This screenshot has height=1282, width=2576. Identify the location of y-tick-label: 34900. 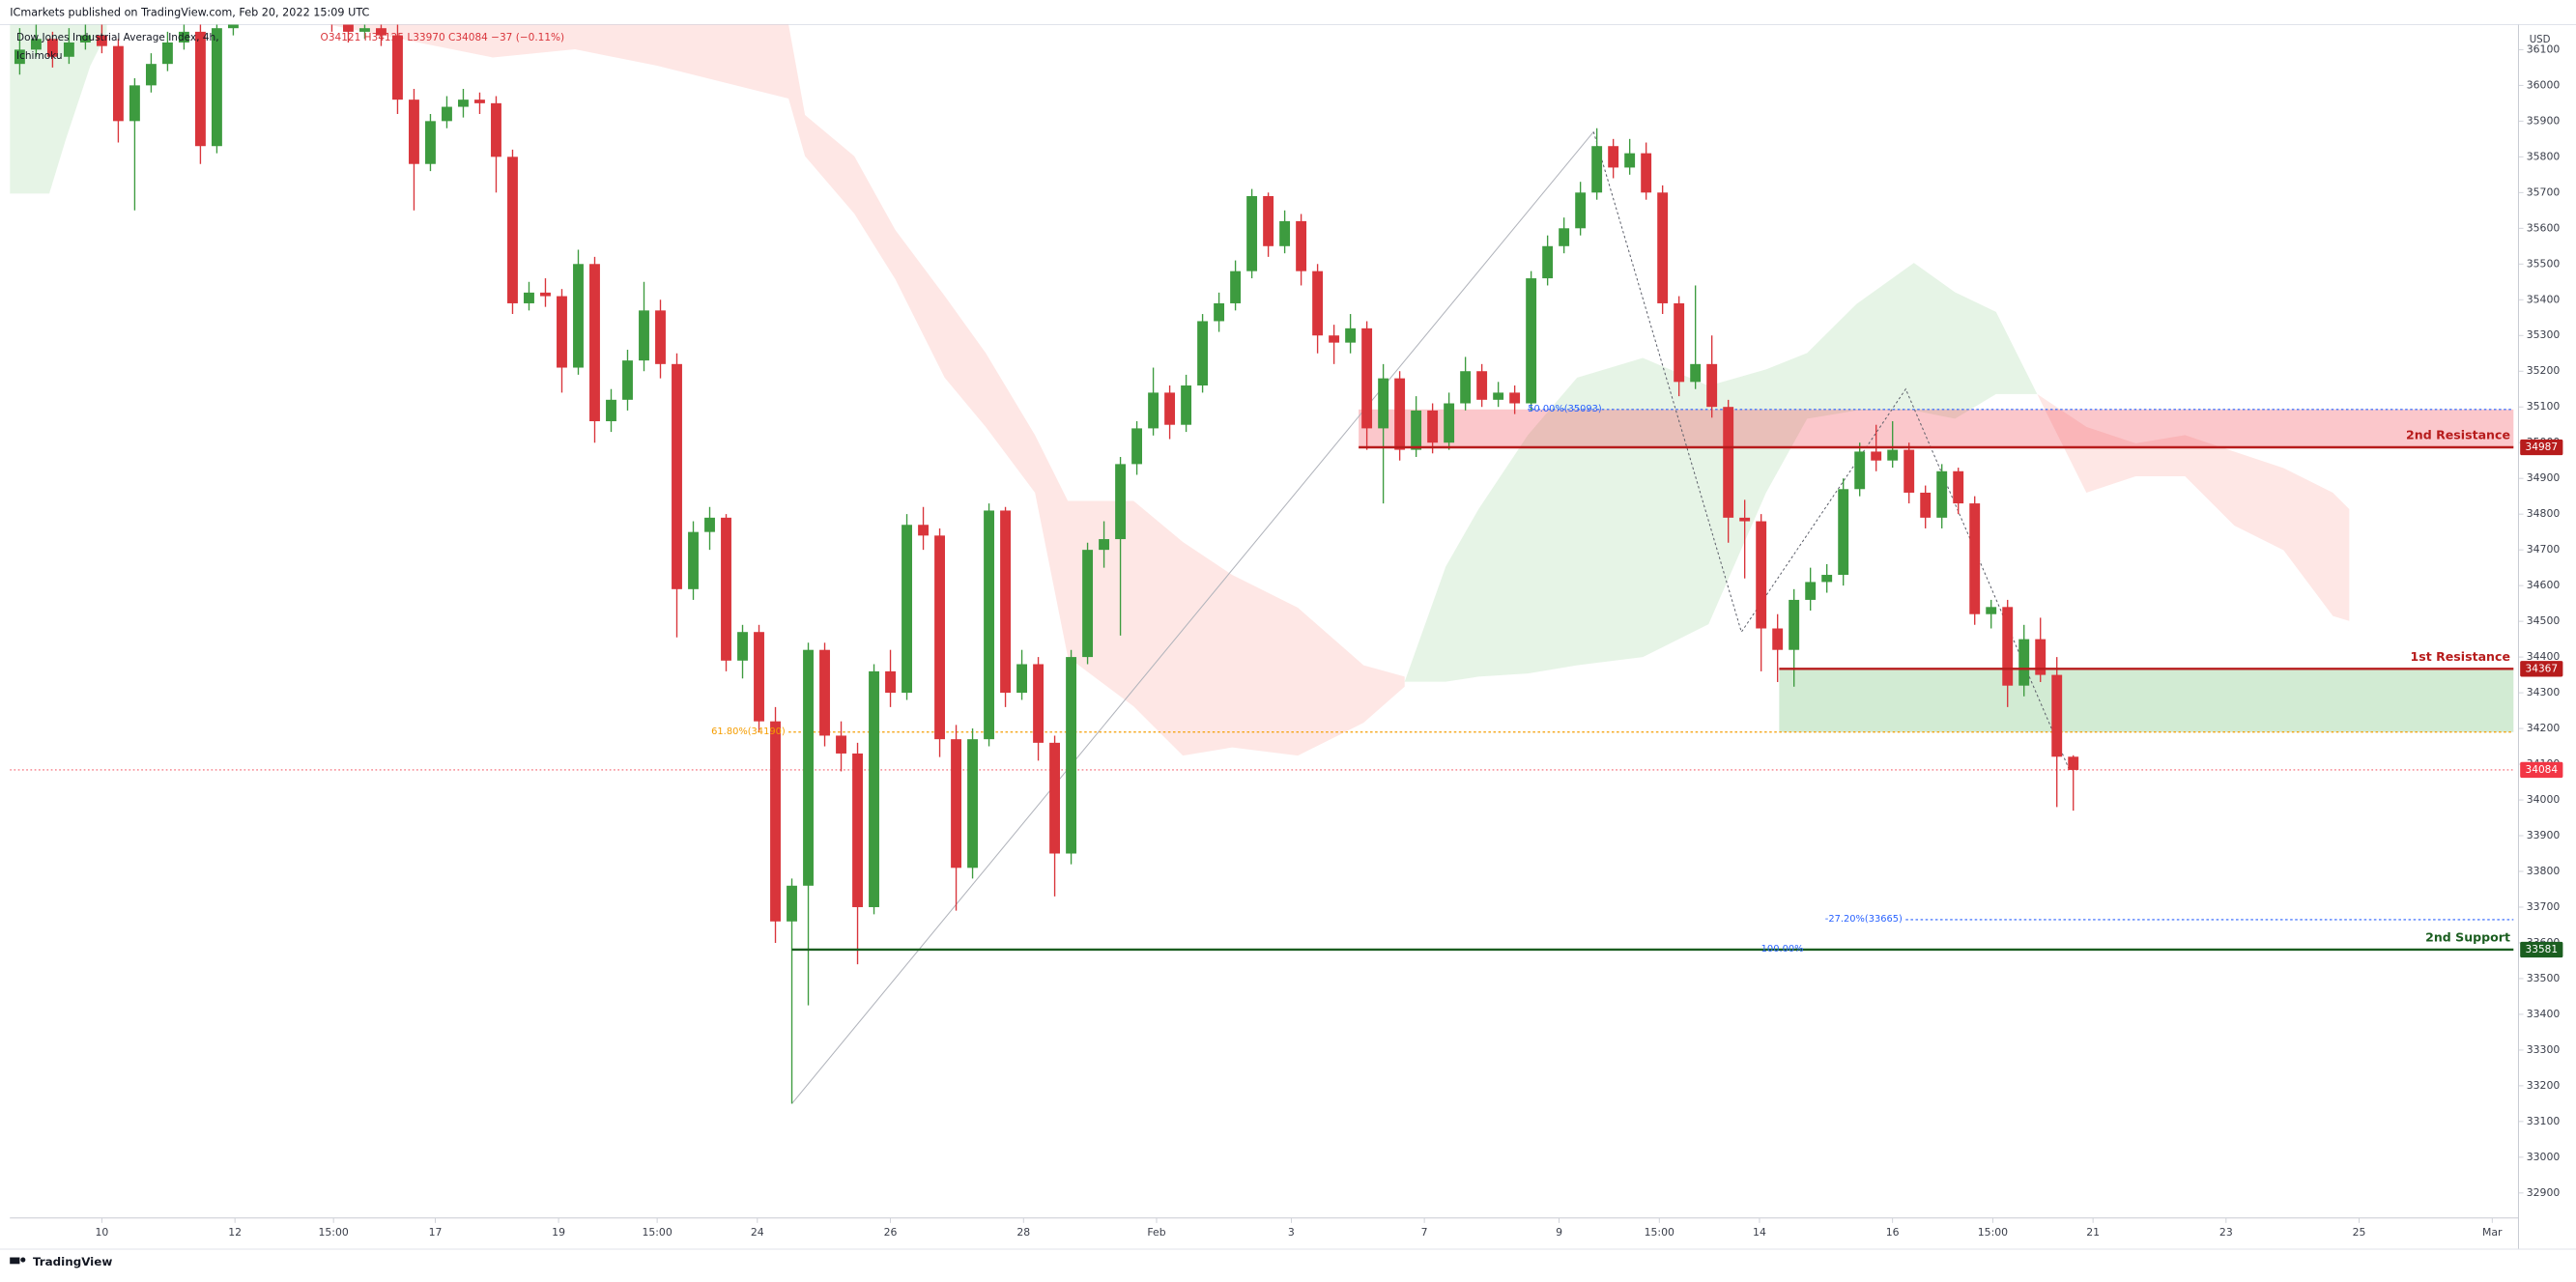
(2544, 478).